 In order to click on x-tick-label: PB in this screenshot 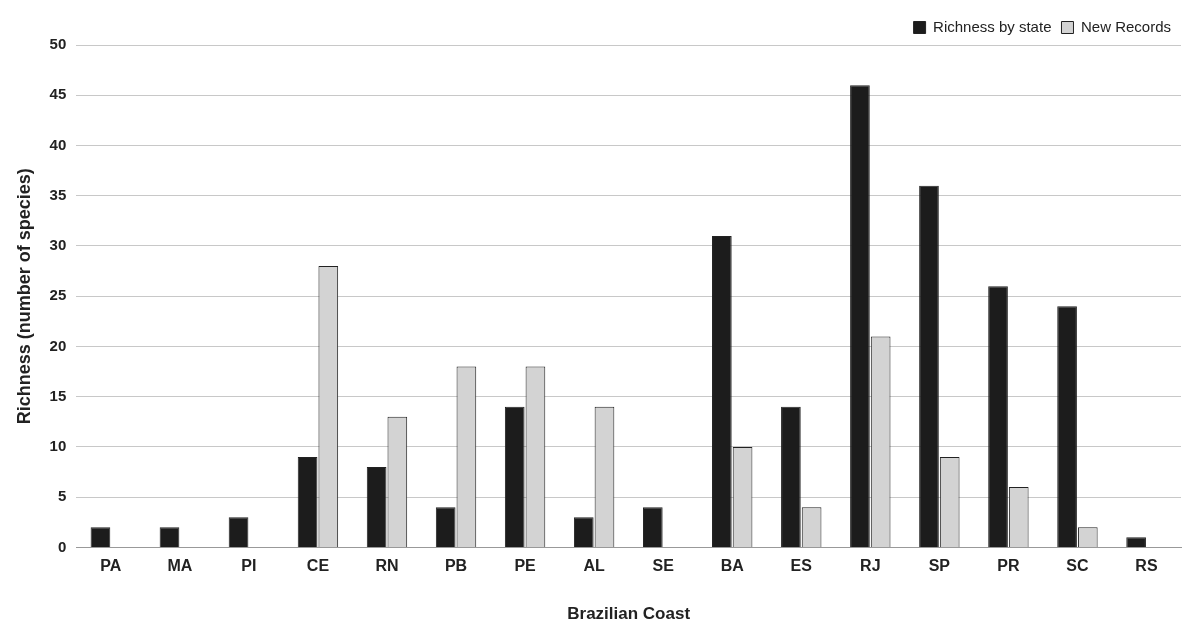, I will do `click(456, 566)`.